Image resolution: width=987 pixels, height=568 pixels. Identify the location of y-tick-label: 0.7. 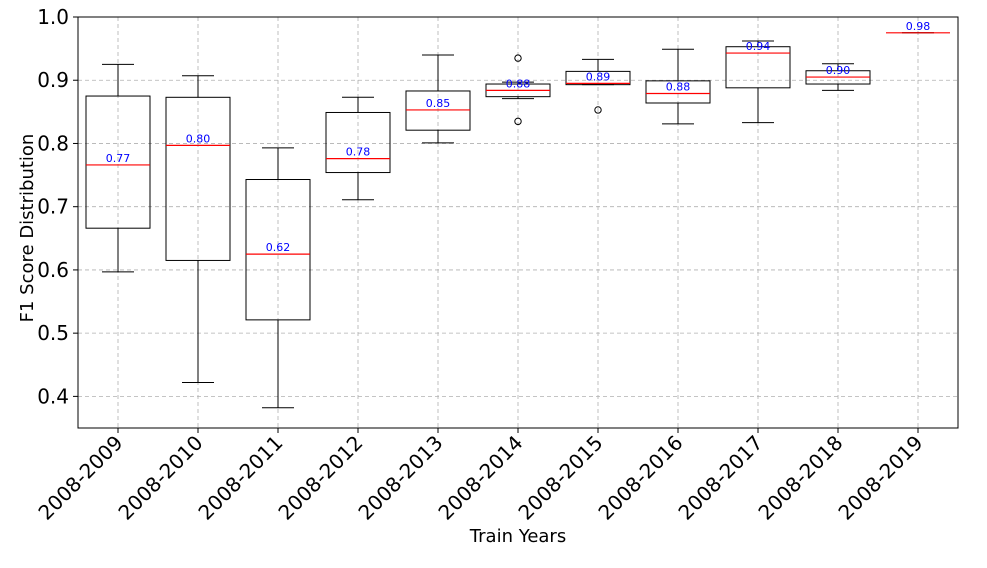
(53, 207).